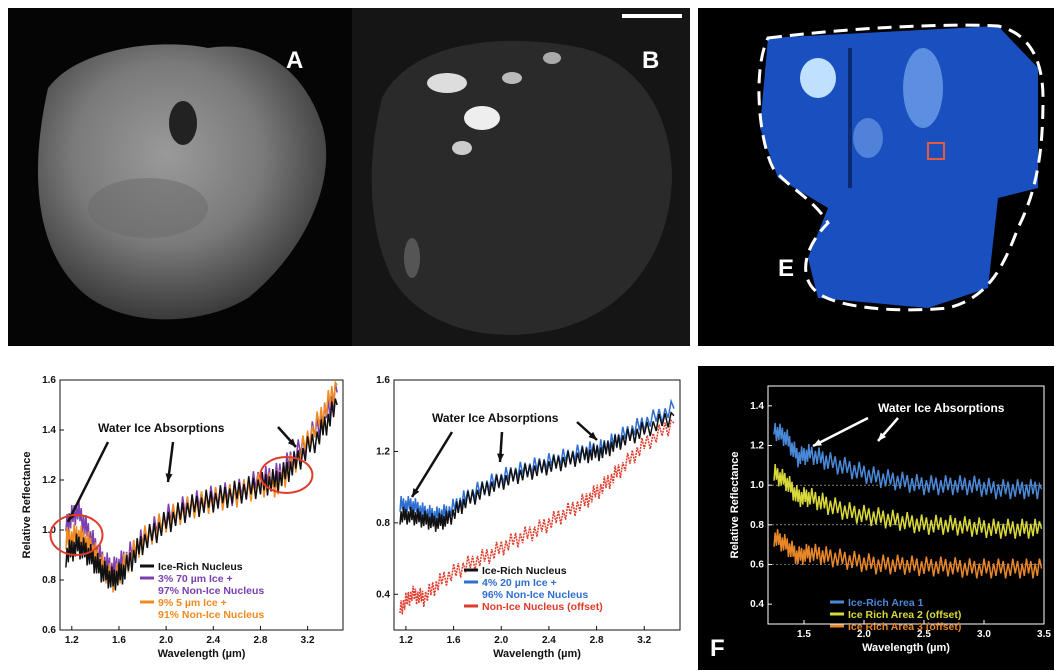 The height and width of the screenshot is (672, 1062). What do you see at coordinates (192, 603) in the screenshot?
I see `legend-entry: 9% 5 µm Ice +` at bounding box center [192, 603].